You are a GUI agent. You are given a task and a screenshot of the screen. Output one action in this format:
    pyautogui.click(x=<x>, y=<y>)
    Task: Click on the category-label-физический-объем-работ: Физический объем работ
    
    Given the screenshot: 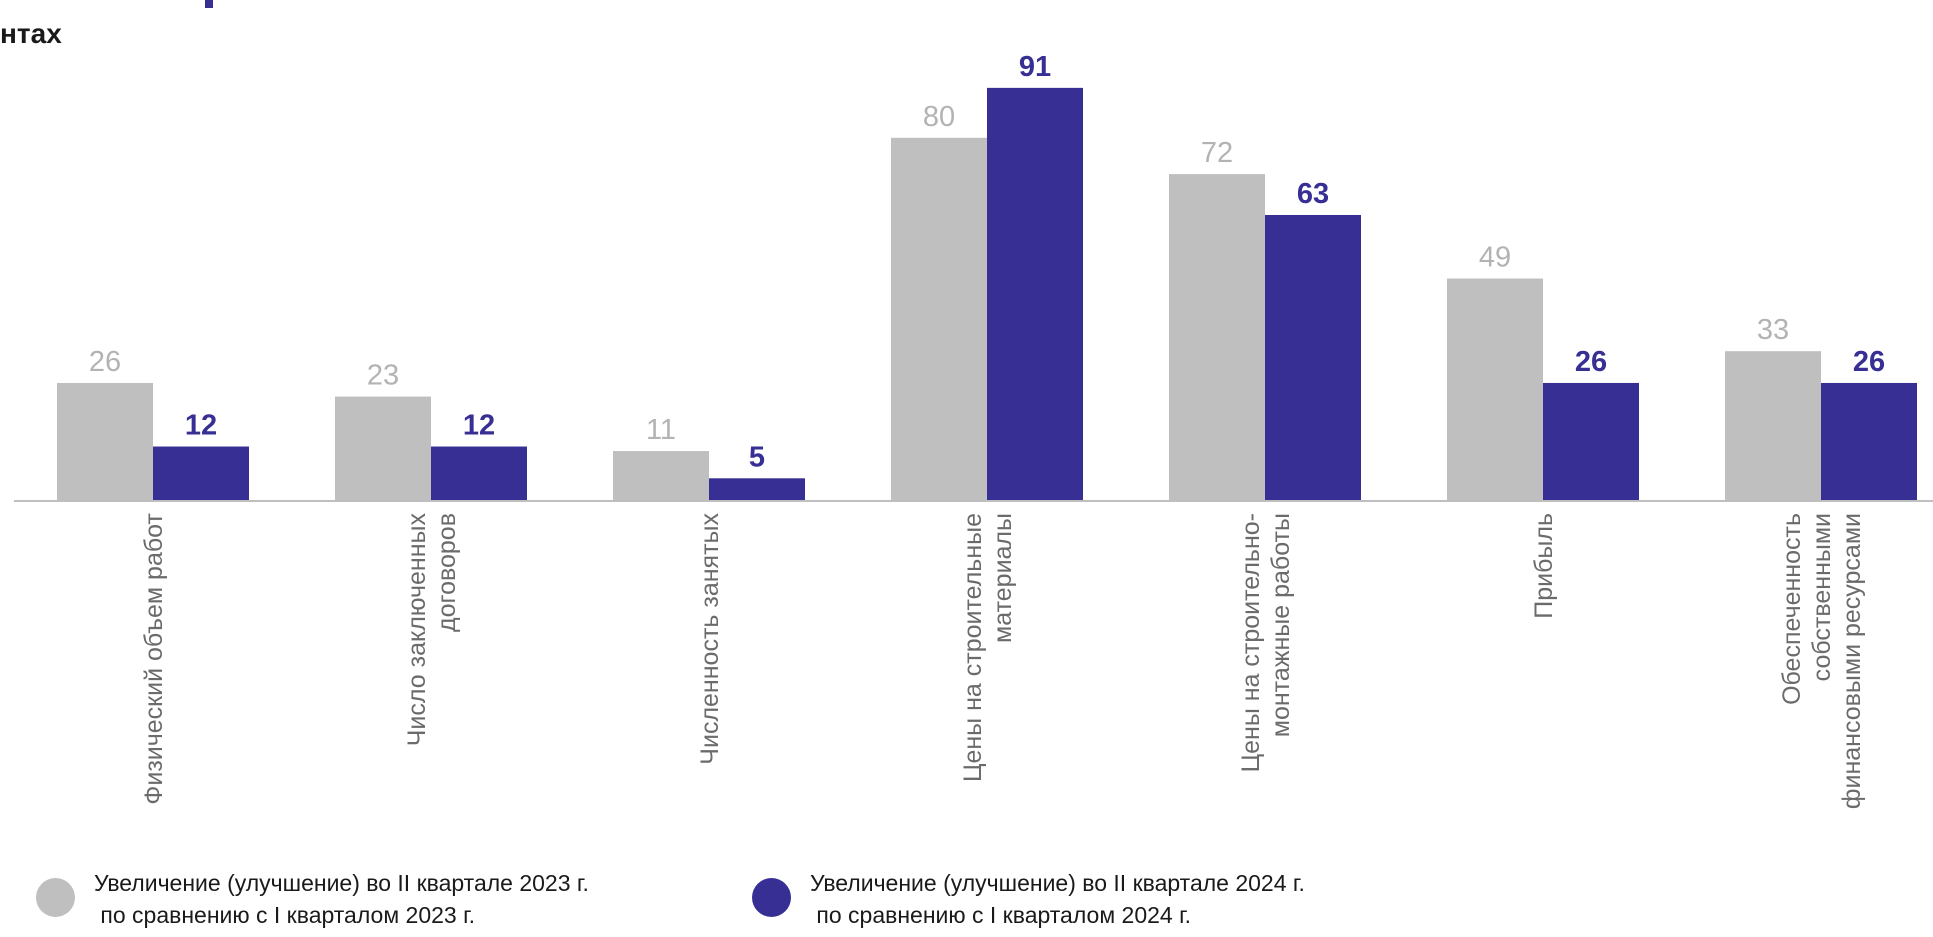 What is the action you would take?
    pyautogui.click(x=154, y=658)
    